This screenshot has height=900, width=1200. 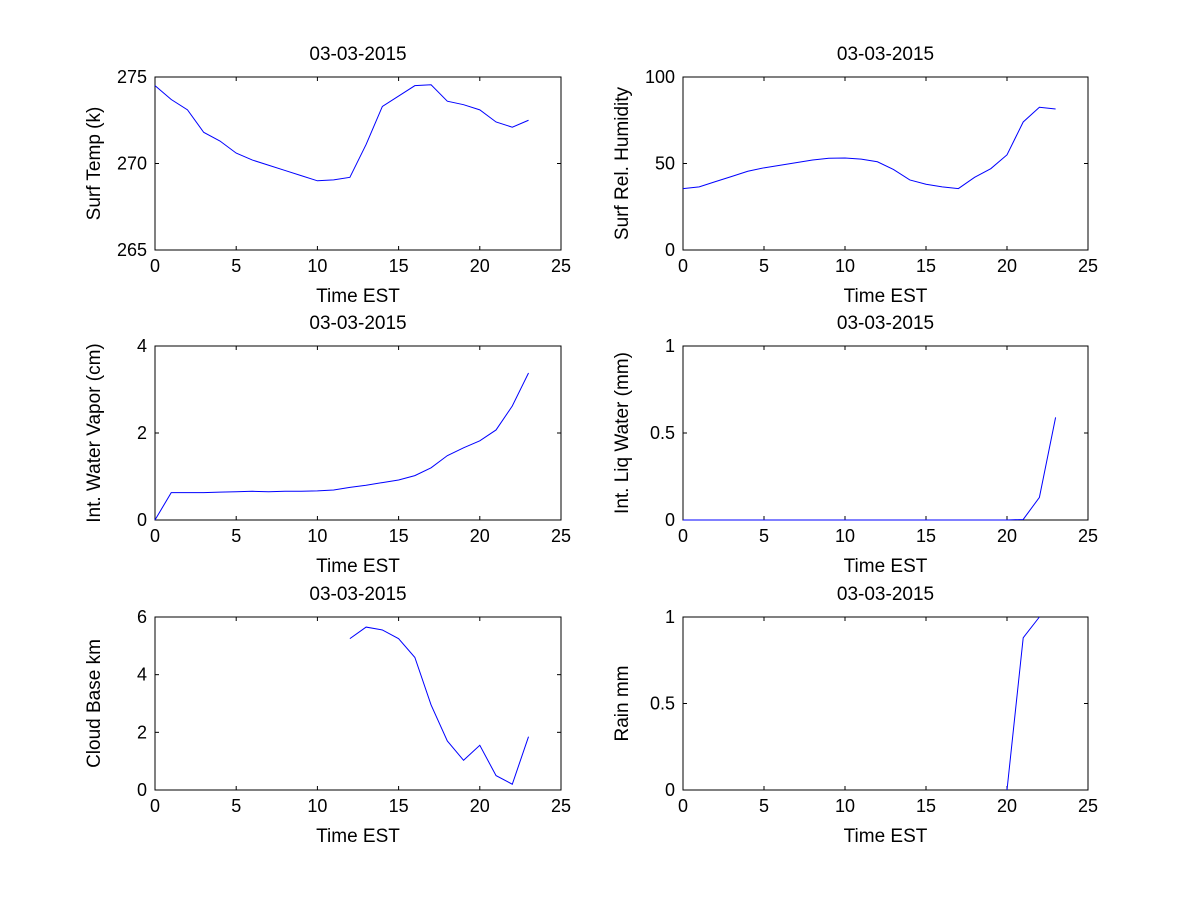 I want to click on y-axis-label: Int. Water Vapor (cm), so click(x=94, y=432).